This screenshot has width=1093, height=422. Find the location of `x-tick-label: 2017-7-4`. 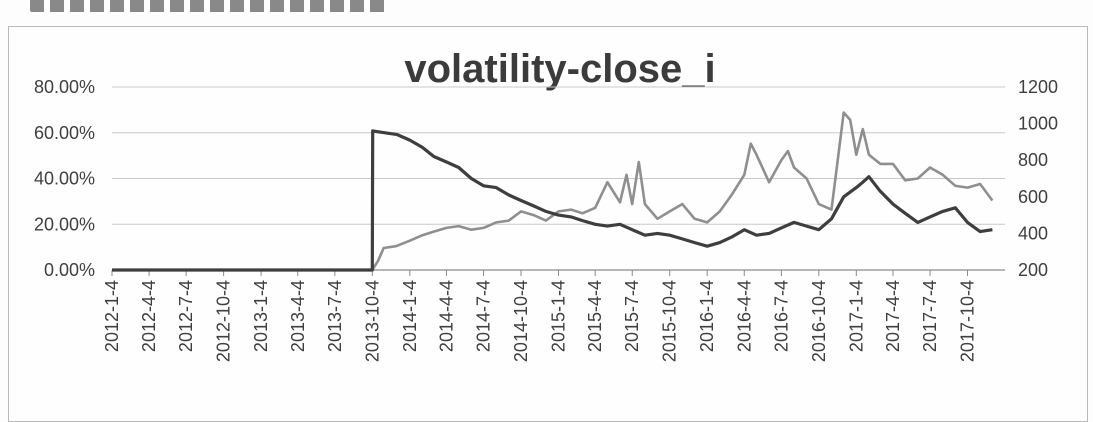

x-tick-label: 2017-7-4 is located at coordinates (930, 316).